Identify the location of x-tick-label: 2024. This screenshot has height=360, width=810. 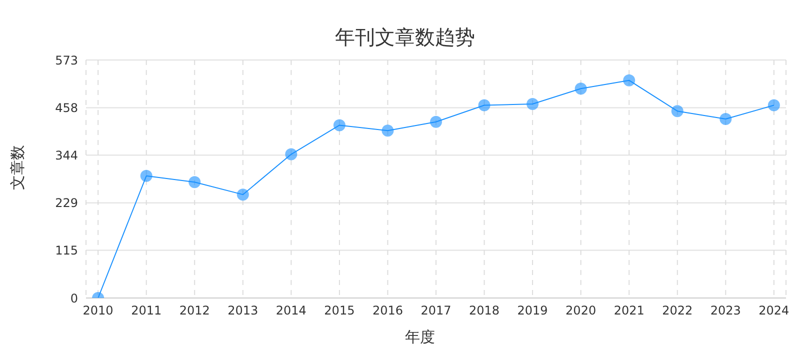
(774, 311).